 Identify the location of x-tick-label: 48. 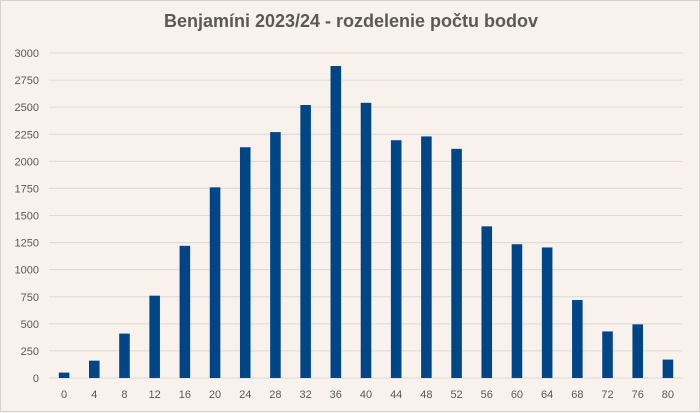
(426, 395).